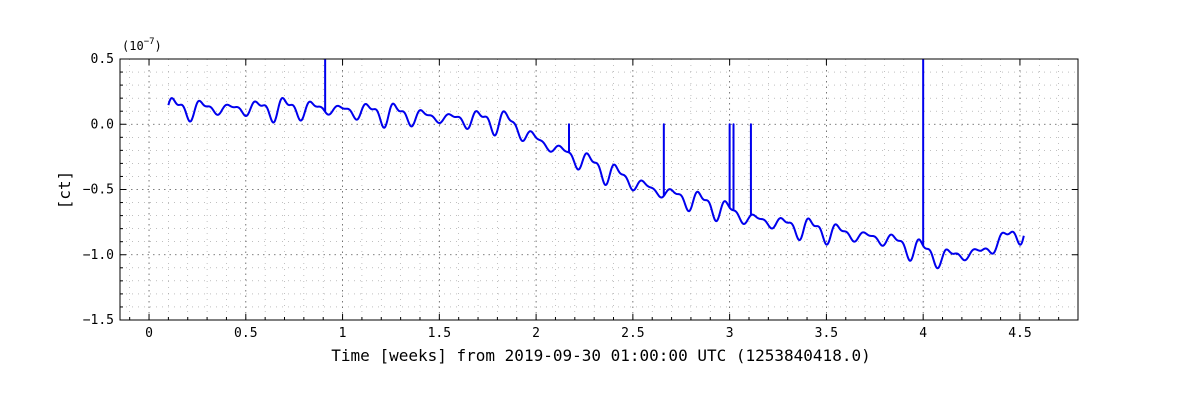  Describe the element at coordinates (923, 333) in the screenshot. I see `x-tick-label: 4` at that location.